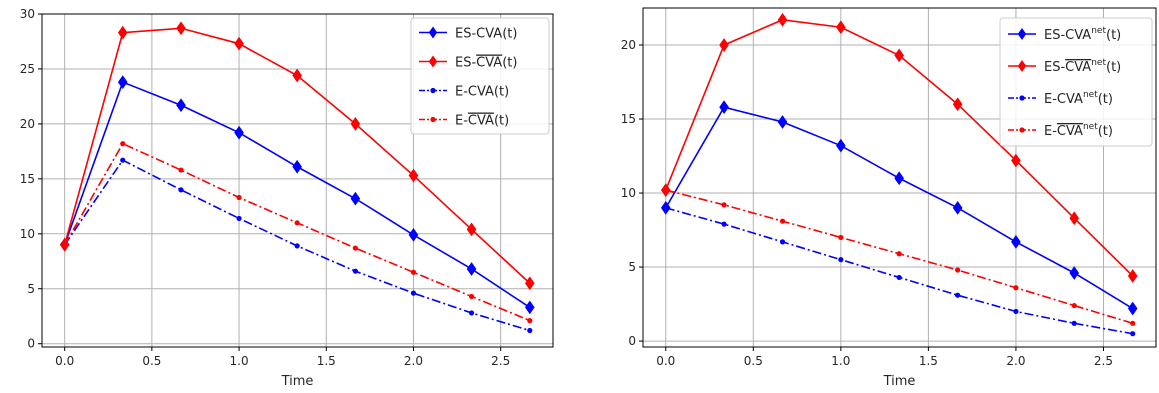 This screenshot has height=393, width=1159. Describe the element at coordinates (1078, 130) in the screenshot. I see `legend-label: E-CVAnet(t)` at that location.